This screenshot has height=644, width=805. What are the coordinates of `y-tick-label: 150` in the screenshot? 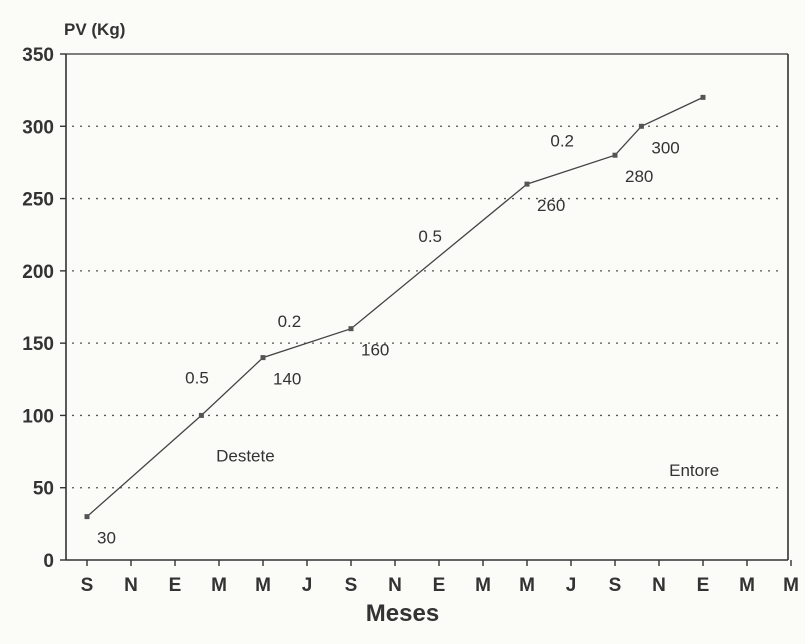 It's located at (38, 344).